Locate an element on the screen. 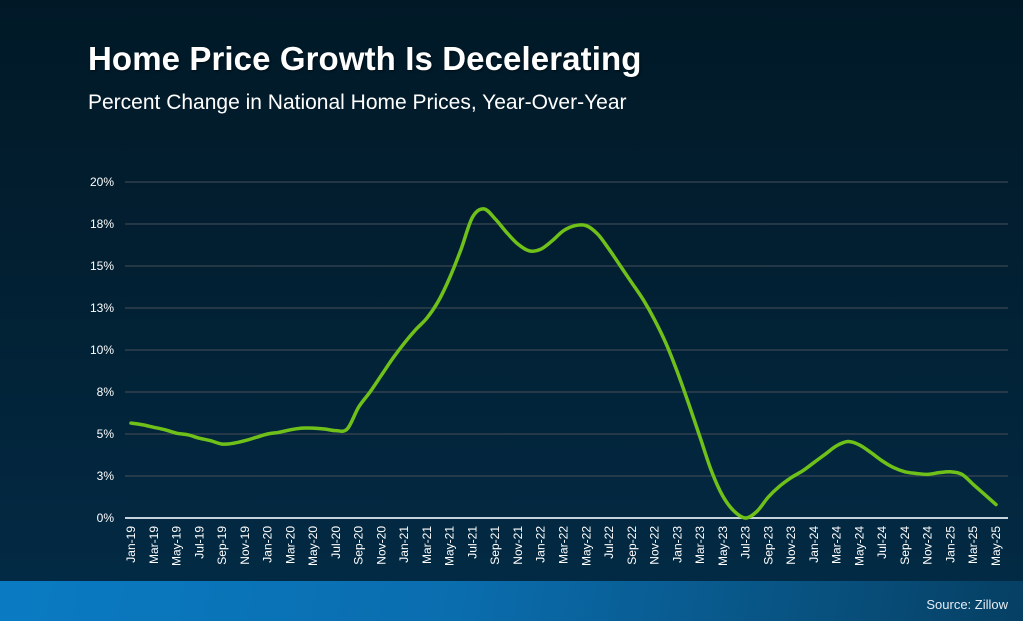  x-tick-label: Nov-22 is located at coordinates (655, 545).